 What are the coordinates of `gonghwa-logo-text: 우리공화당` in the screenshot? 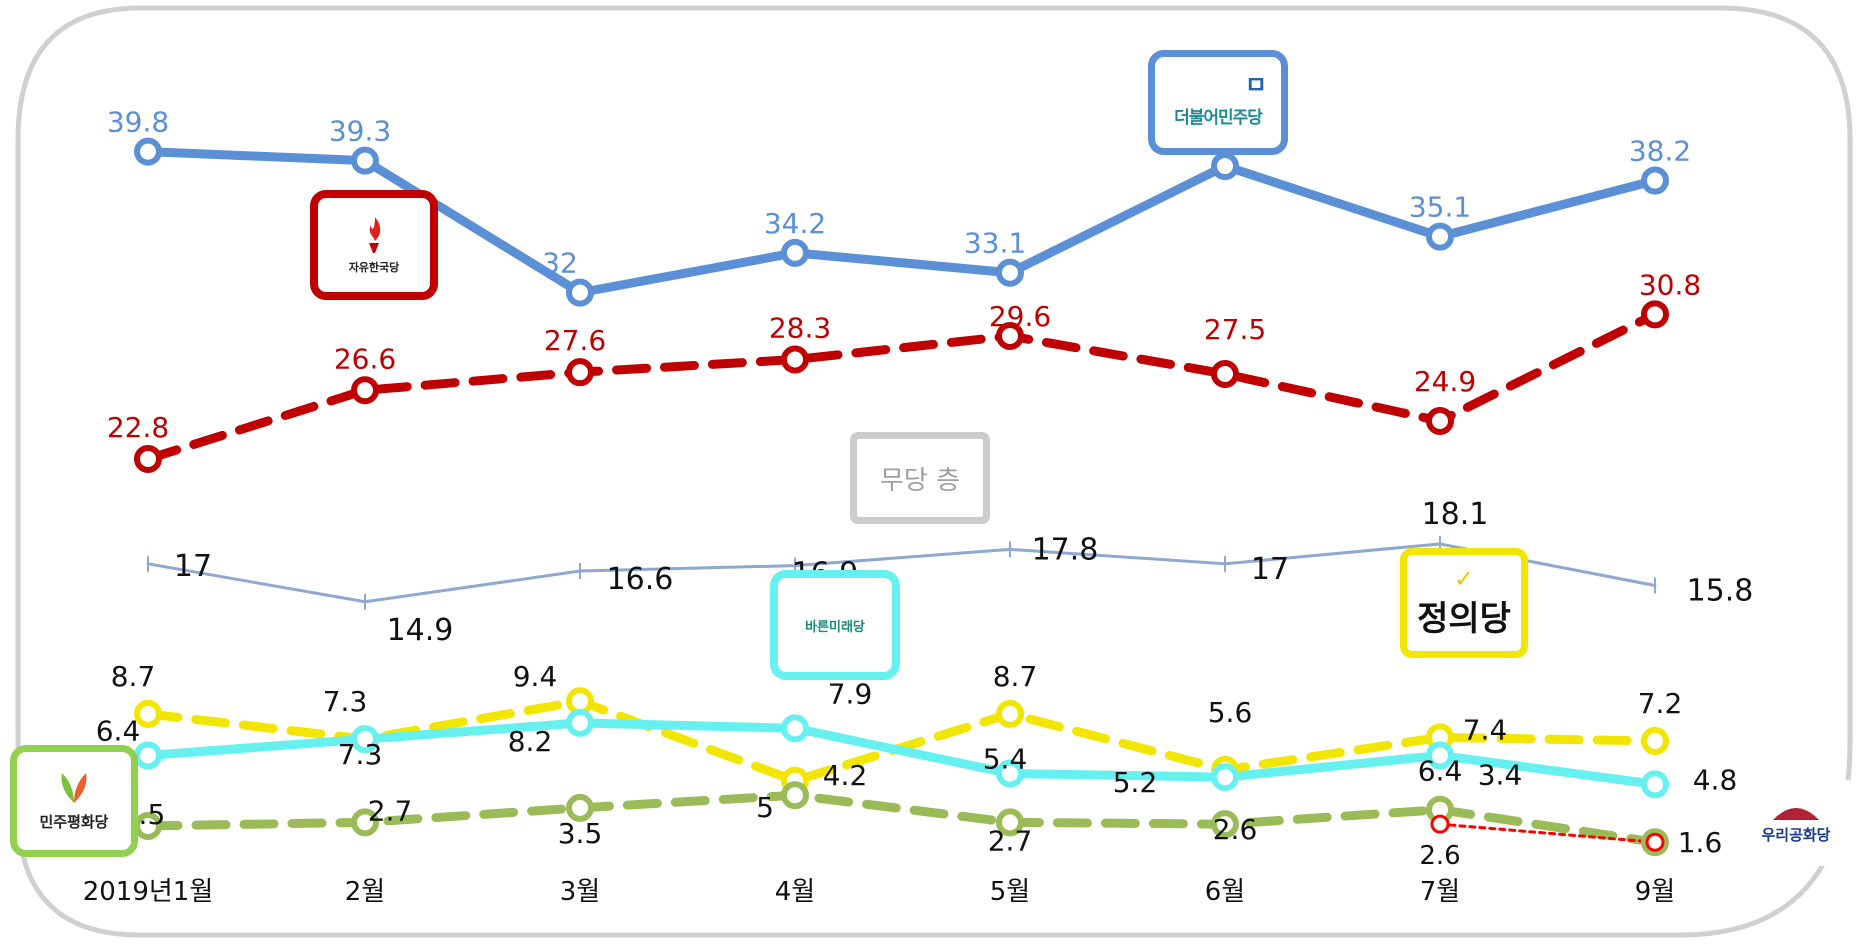 It's located at (1796, 834).